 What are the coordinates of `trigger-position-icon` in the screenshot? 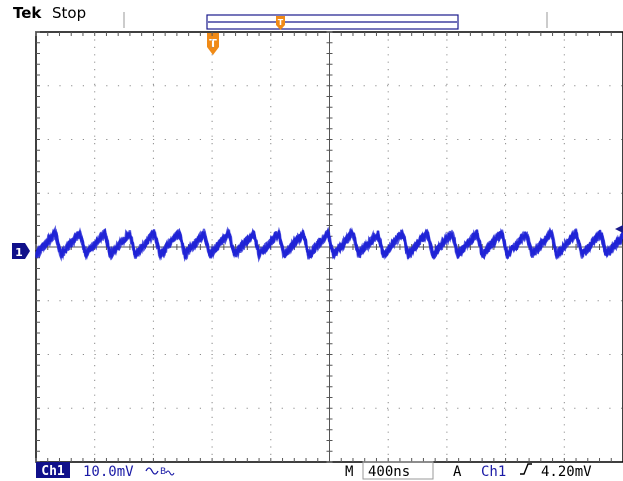 It's located at (213, 44).